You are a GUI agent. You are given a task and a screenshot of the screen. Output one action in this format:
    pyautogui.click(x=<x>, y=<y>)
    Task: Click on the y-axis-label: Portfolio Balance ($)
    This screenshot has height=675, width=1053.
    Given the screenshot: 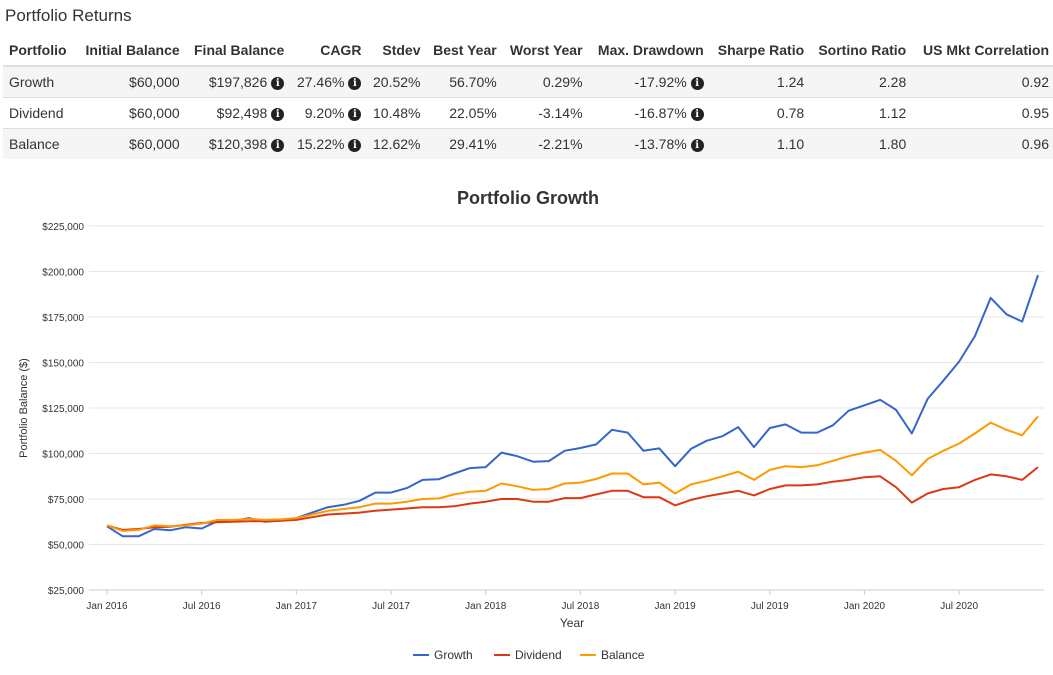 What is the action you would take?
    pyautogui.click(x=24, y=408)
    